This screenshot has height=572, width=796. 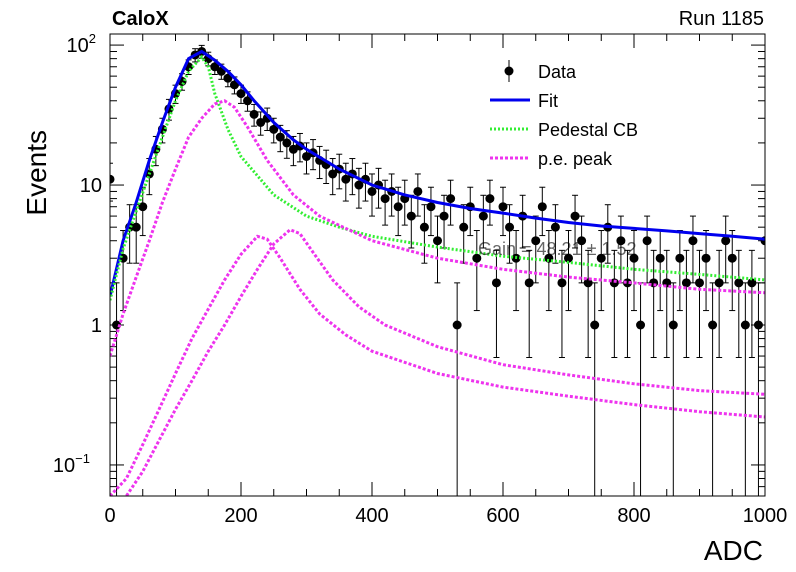 I want to click on legend-entry: p.e. peak, so click(x=551, y=159).